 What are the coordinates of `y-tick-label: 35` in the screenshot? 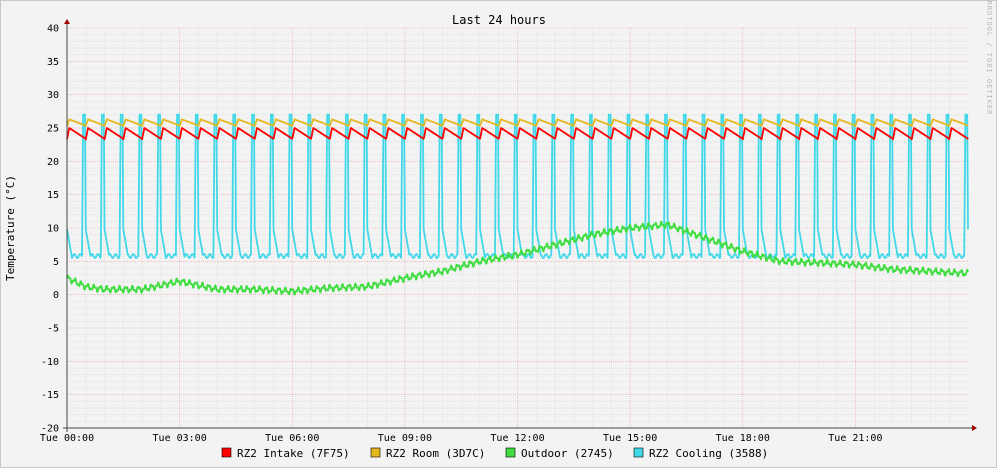 It's located at (53, 62).